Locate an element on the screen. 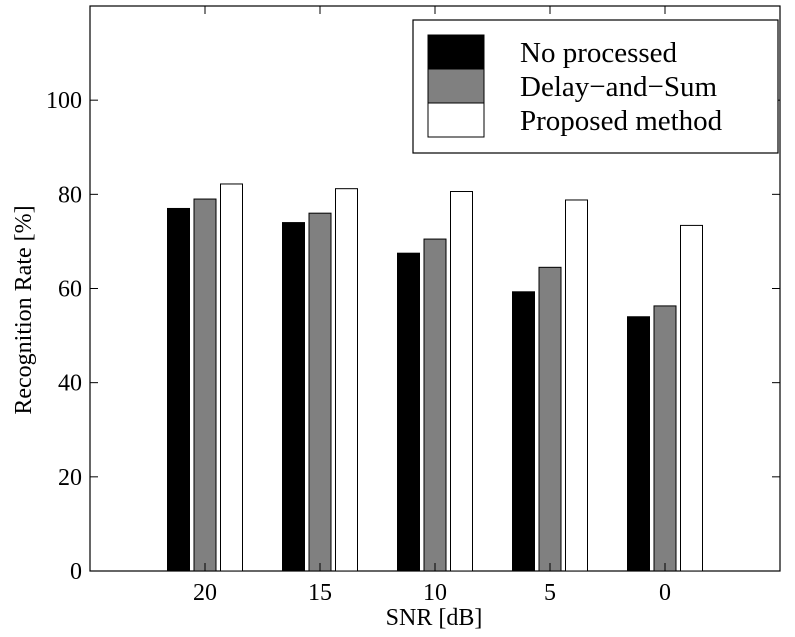 The image size is (795, 637). legend-label: No processed is located at coordinates (599, 53).